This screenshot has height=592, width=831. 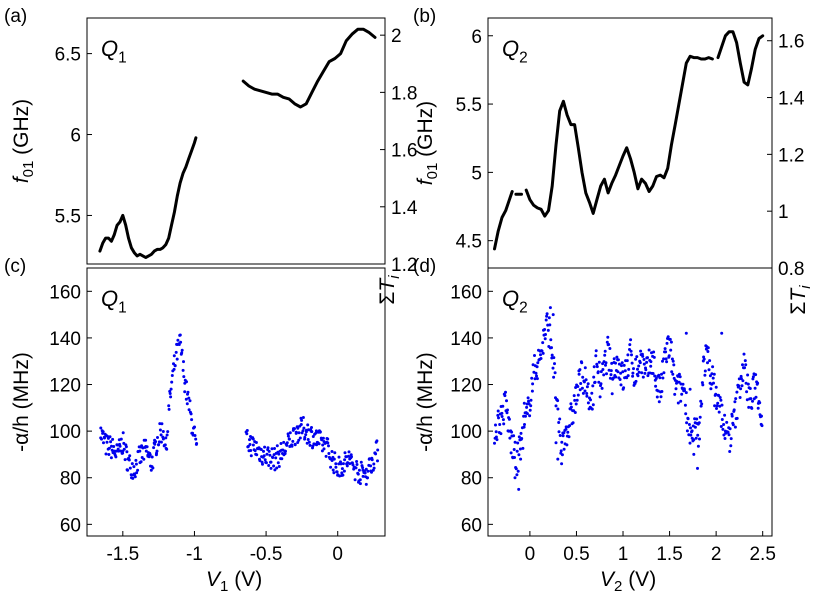 I want to click on x-tick-label: -0.5, so click(x=266, y=554).